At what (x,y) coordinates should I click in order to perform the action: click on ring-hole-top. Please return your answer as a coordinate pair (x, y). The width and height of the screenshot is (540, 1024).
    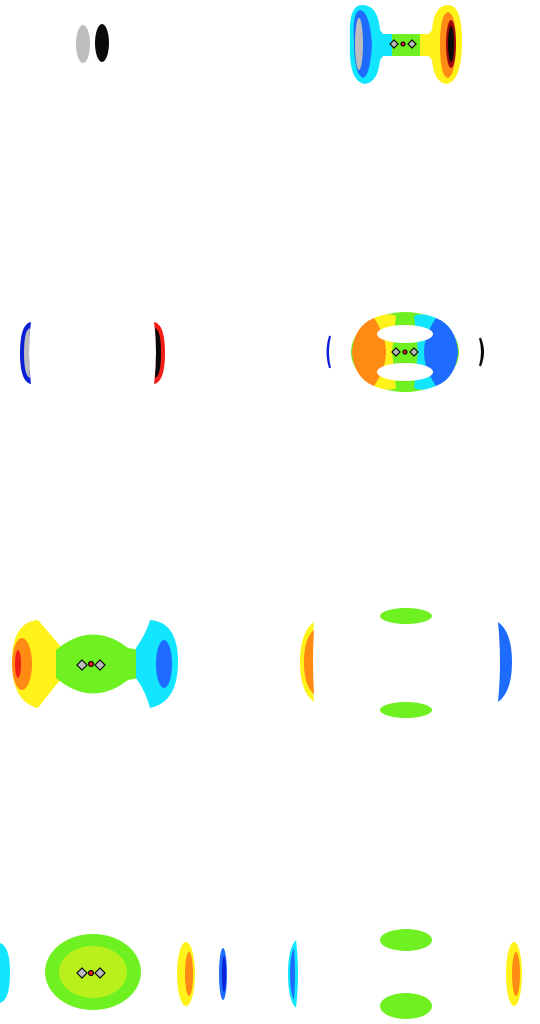
    Looking at the image, I should click on (405, 334).